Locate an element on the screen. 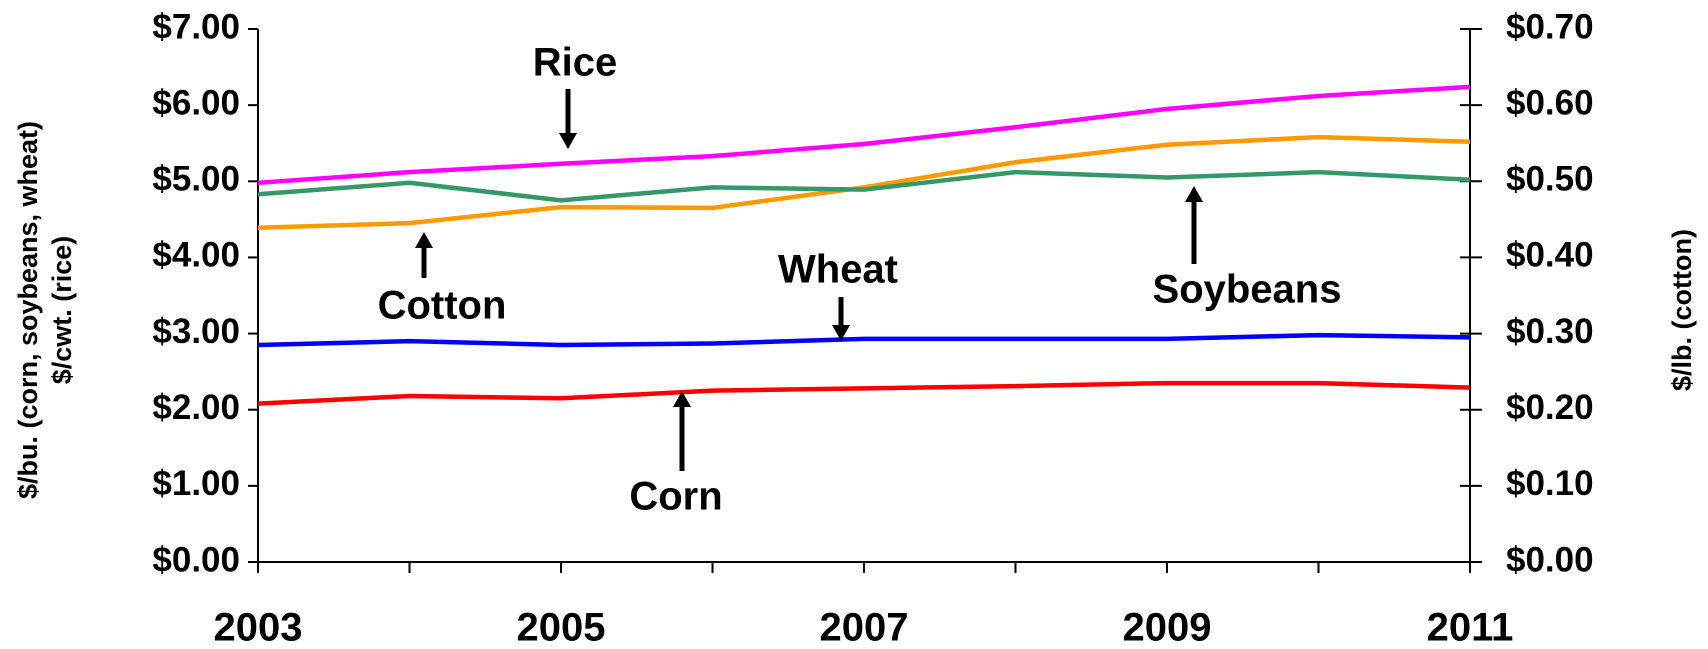 This screenshot has width=1708, height=649. y-tick-label: $4.00 is located at coordinates (196, 255).